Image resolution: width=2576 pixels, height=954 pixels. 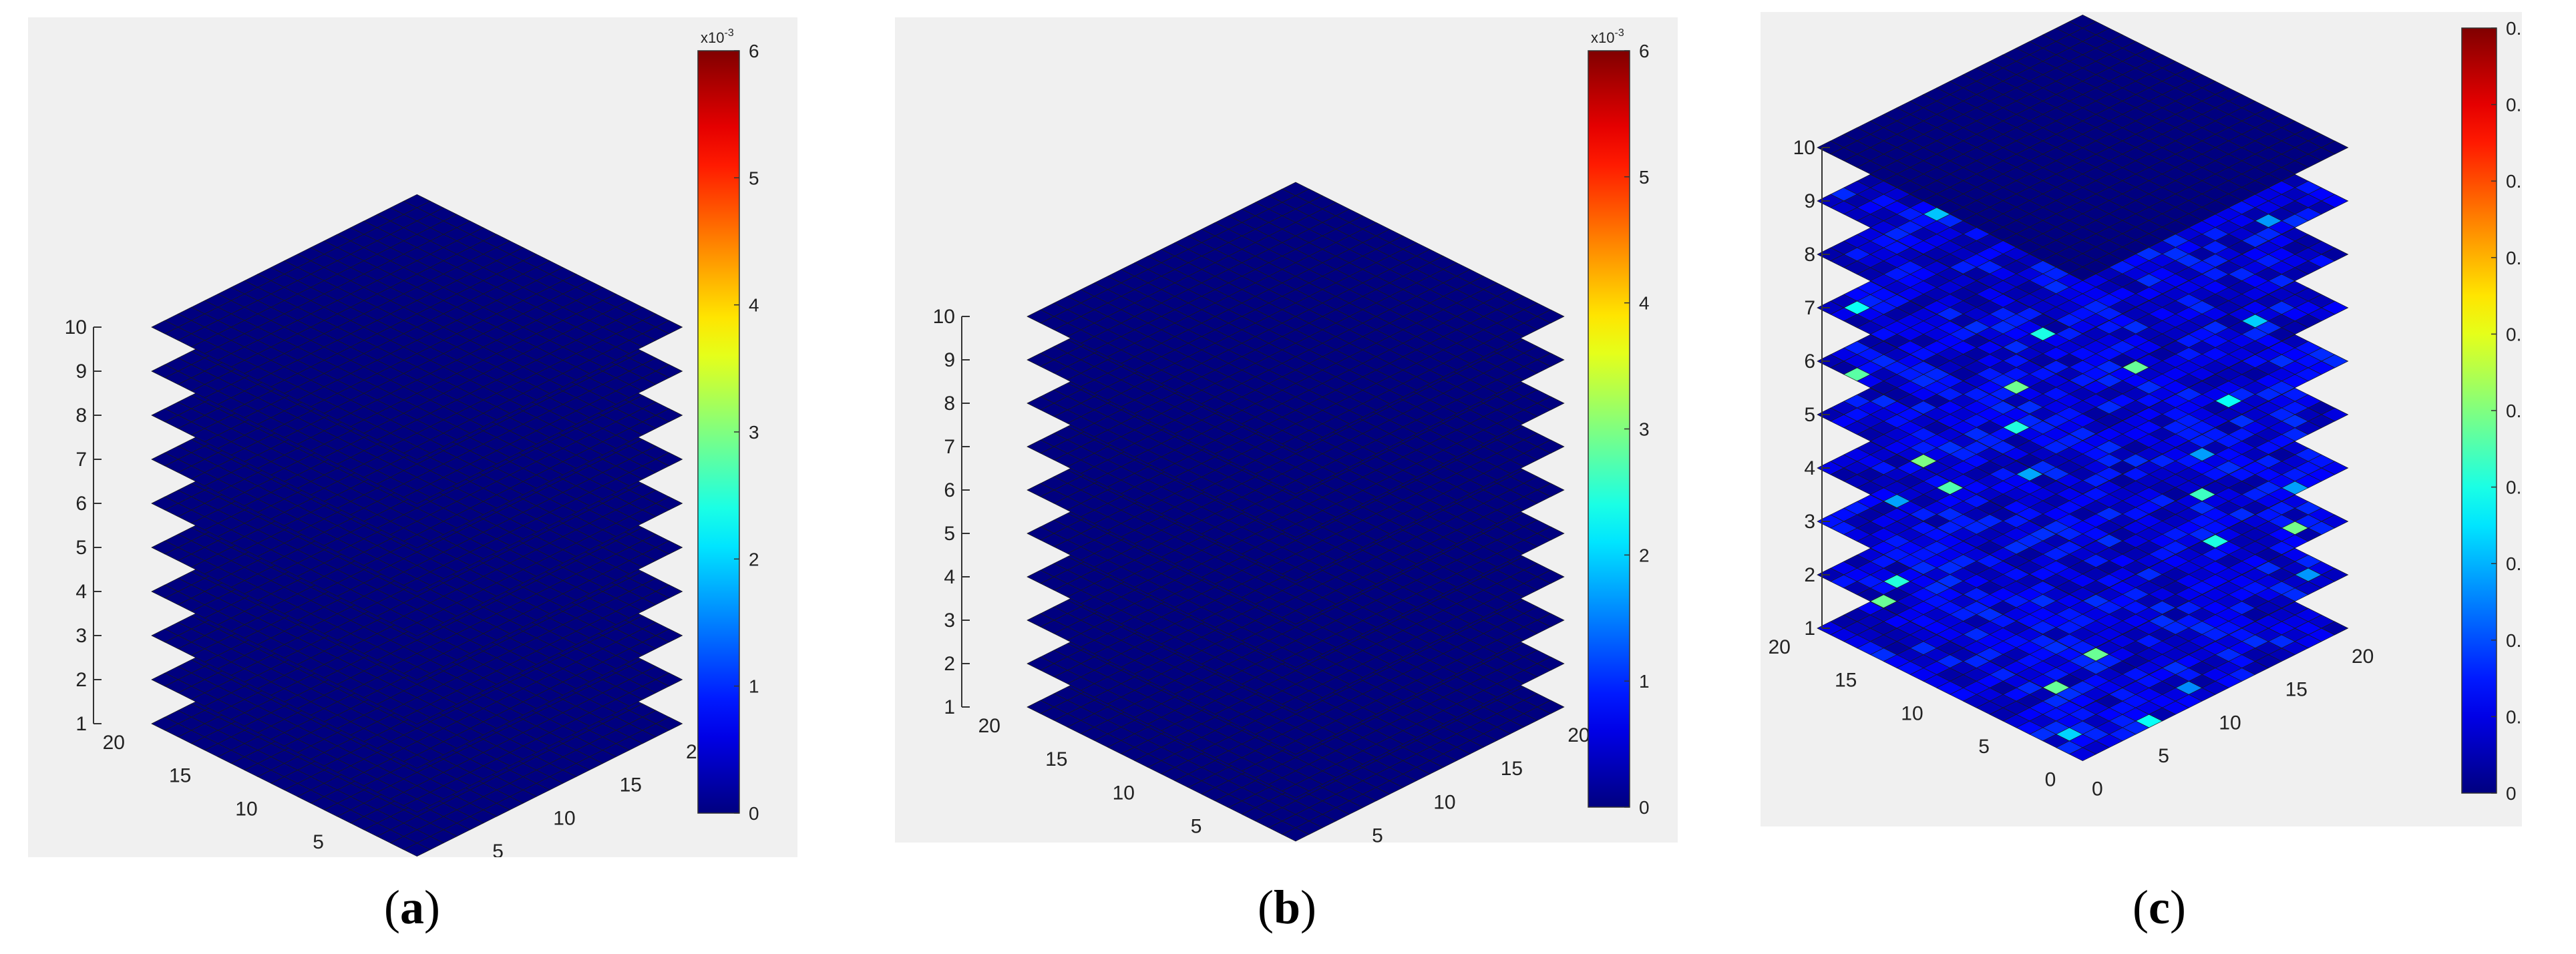 I want to click on z-tick-label: 7, so click(x=81, y=460).